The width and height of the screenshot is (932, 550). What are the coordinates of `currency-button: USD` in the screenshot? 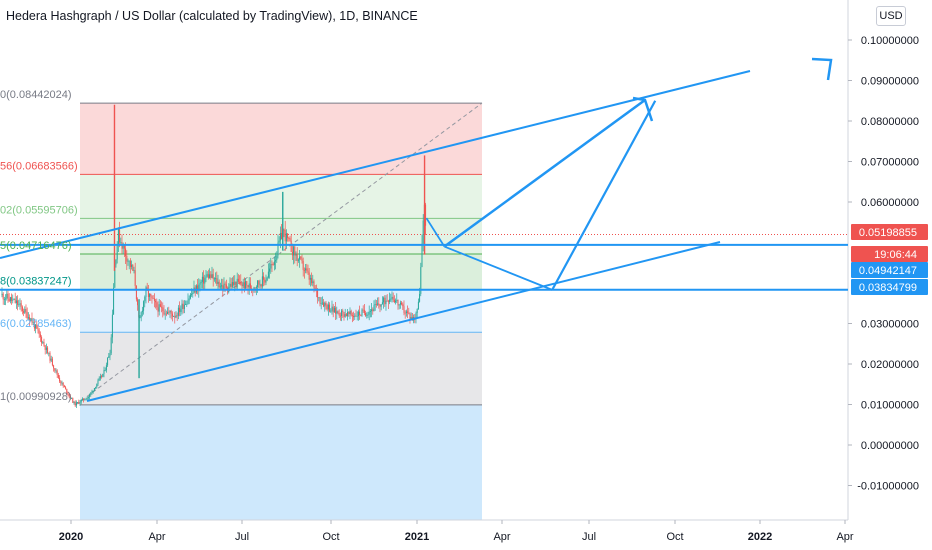 It's located at (891, 16).